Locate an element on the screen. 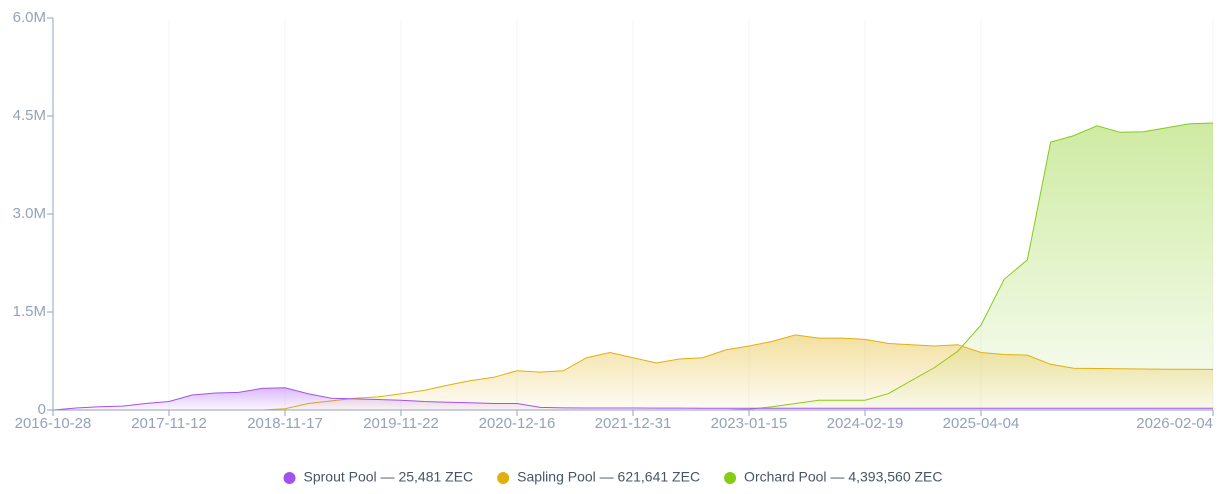  x-tick-label: 2016-10-28 is located at coordinates (53, 423).